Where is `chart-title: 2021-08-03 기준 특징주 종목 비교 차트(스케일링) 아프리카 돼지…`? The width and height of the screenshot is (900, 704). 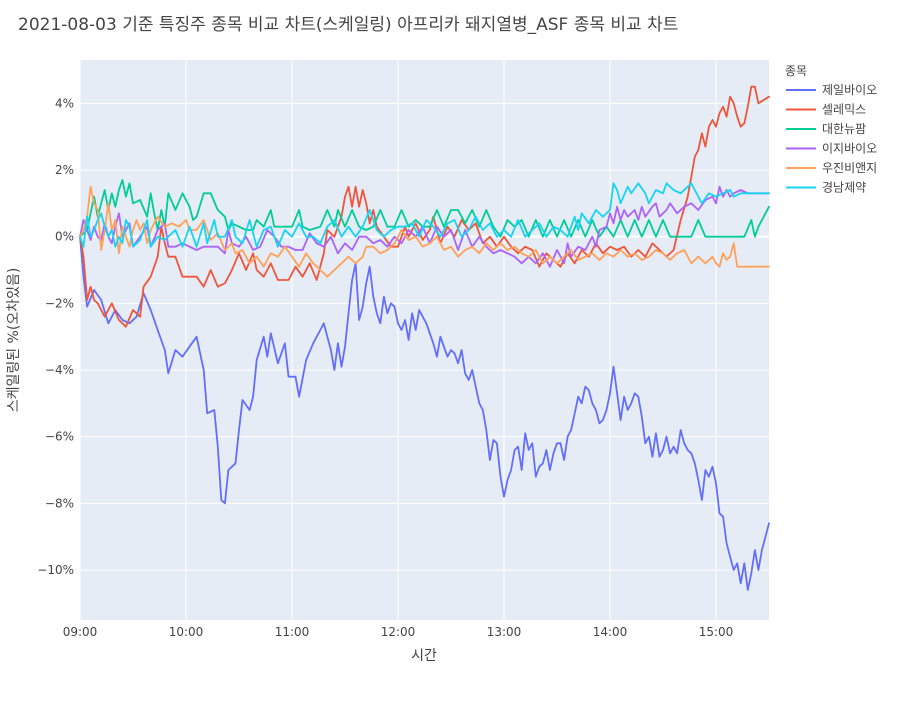 chart-title: 2021-08-03 기준 특징주 종목 비교 차트(스케일링) 아프리카 돼지… is located at coordinates (348, 25).